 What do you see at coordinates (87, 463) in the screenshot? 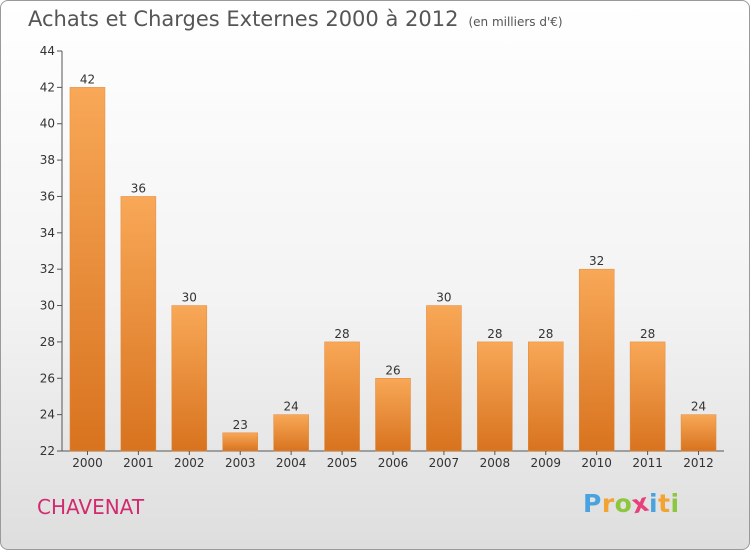
I see `x-tick-label: 2000` at bounding box center [87, 463].